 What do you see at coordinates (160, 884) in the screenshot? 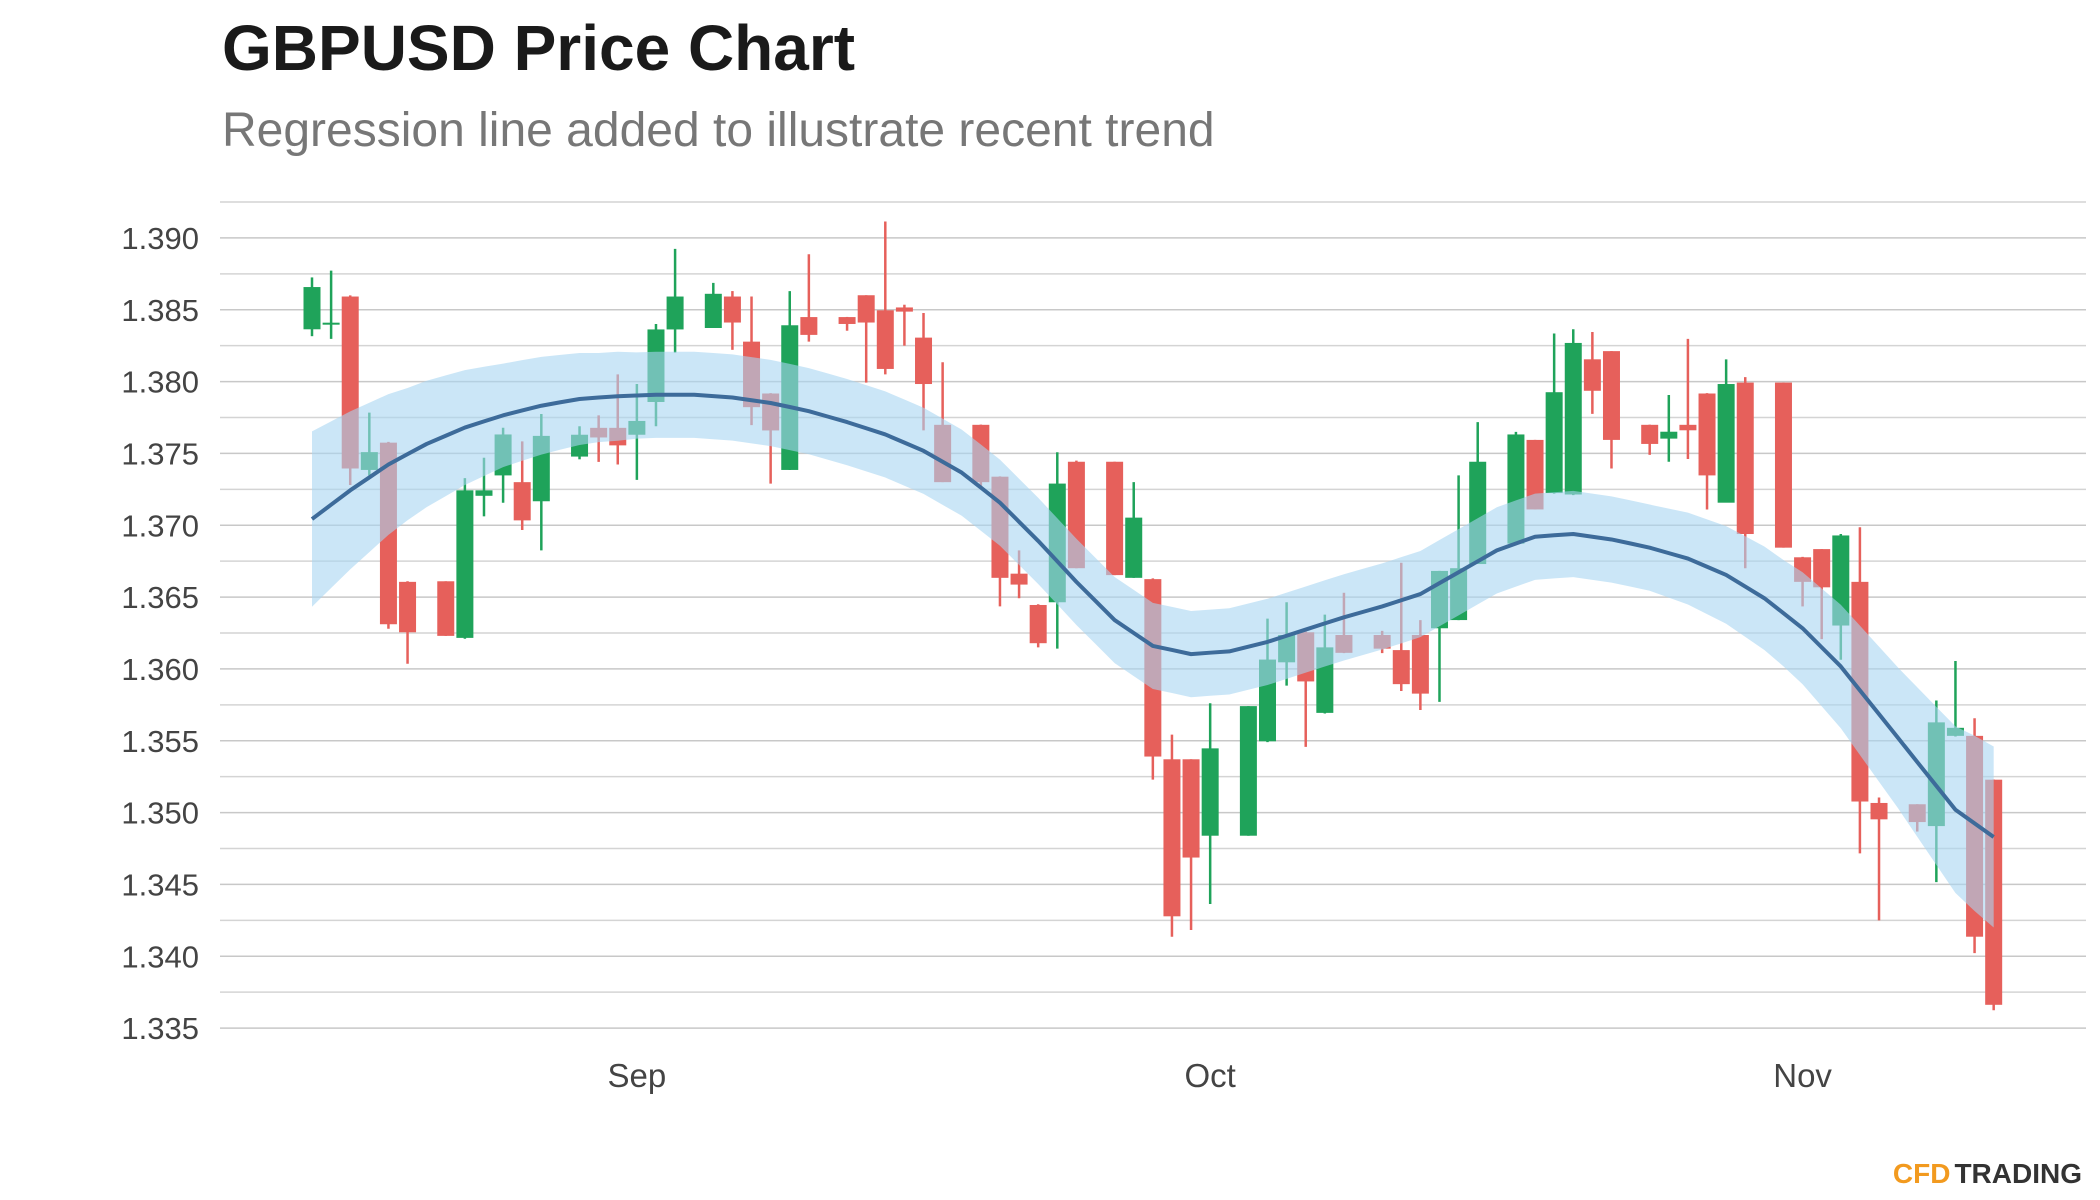
I see `y-tick-label: 1.345` at bounding box center [160, 884].